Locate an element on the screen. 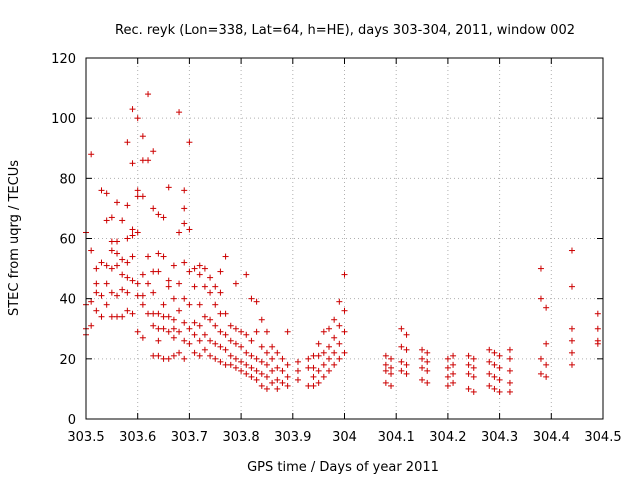 Image resolution: width=640 pixels, height=480 pixels. y-tick-label: 40 is located at coordinates (67, 300).